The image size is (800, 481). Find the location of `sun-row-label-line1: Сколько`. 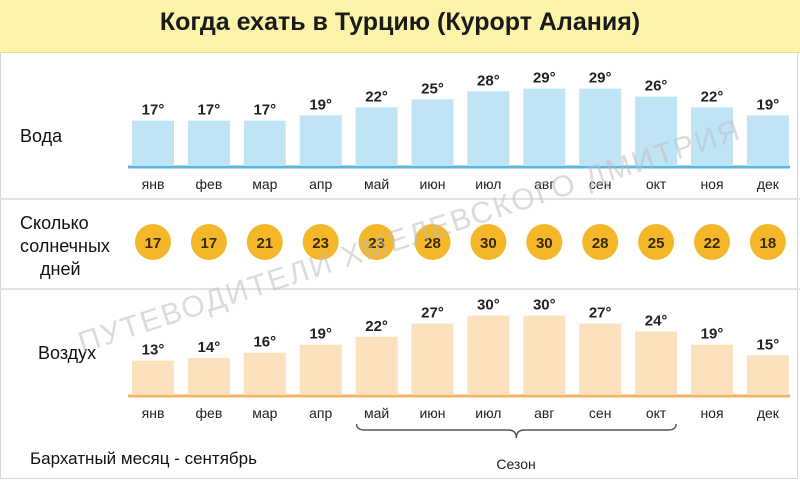

sun-row-label-line1: Сколько is located at coordinates (54, 223).